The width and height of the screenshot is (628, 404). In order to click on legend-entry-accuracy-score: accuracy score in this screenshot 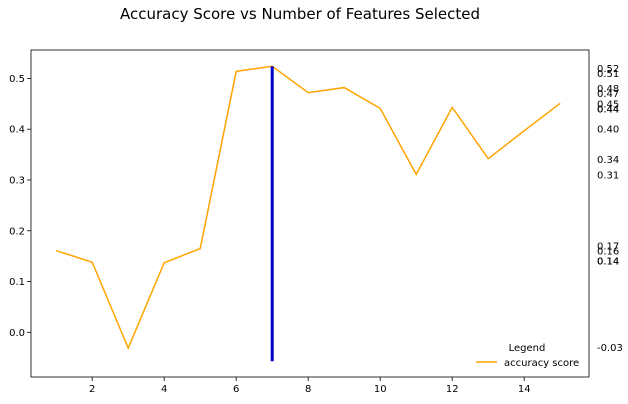, I will do `click(541, 363)`.